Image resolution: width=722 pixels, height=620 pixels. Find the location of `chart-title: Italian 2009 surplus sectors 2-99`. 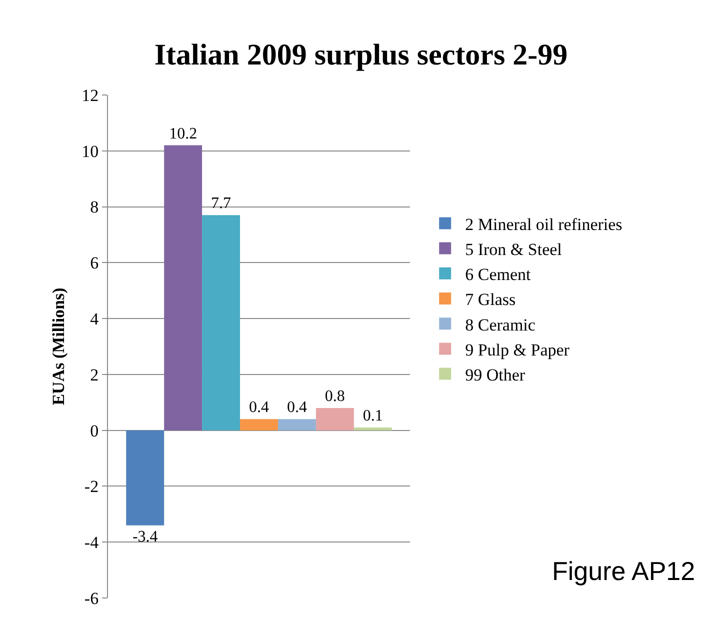

chart-title: Italian 2009 surplus sectors 2-99 is located at coordinates (361, 55).